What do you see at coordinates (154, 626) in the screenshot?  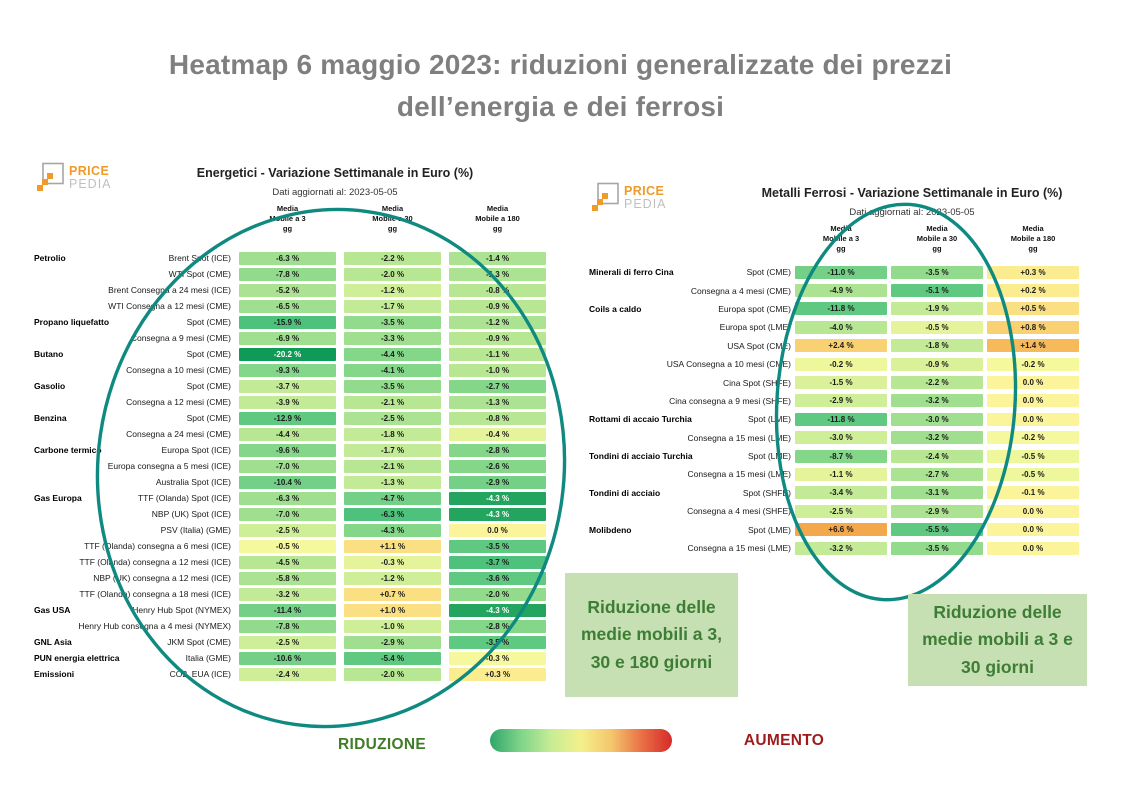 I see `series-label: Henry Hub consegna a 4 mesi (NYMEX)` at bounding box center [154, 626].